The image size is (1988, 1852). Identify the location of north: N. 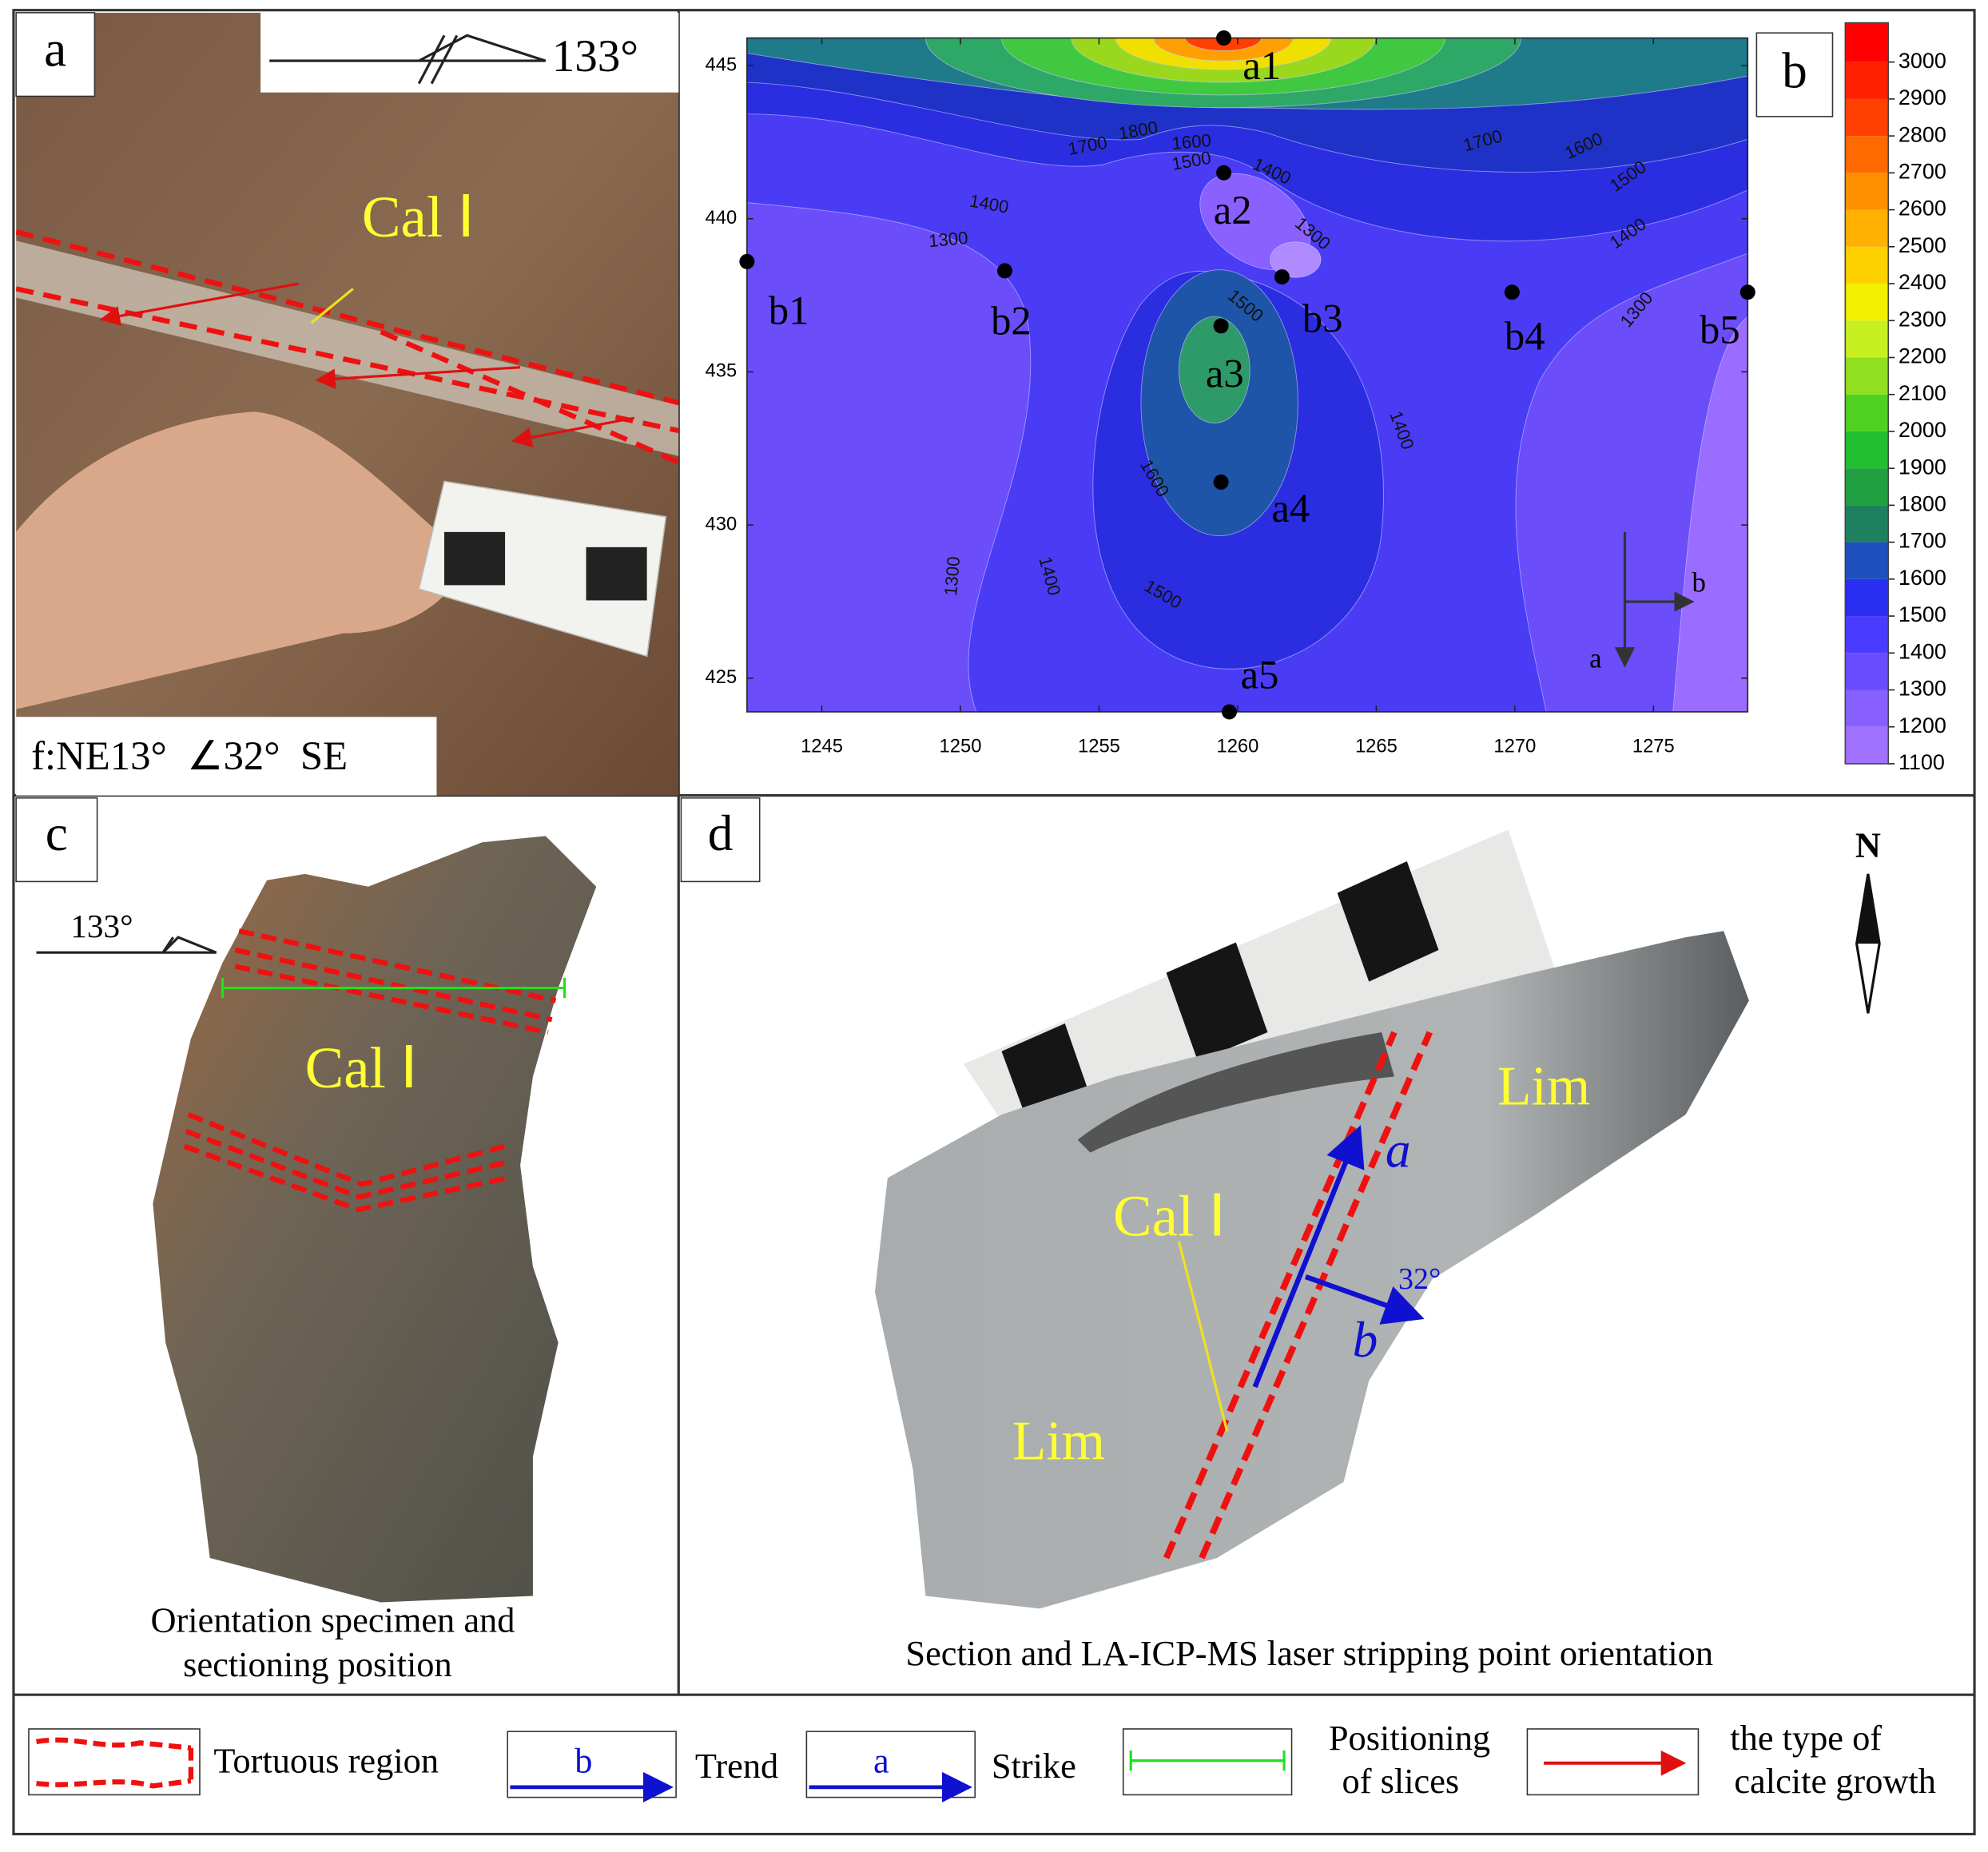
(1868, 844).